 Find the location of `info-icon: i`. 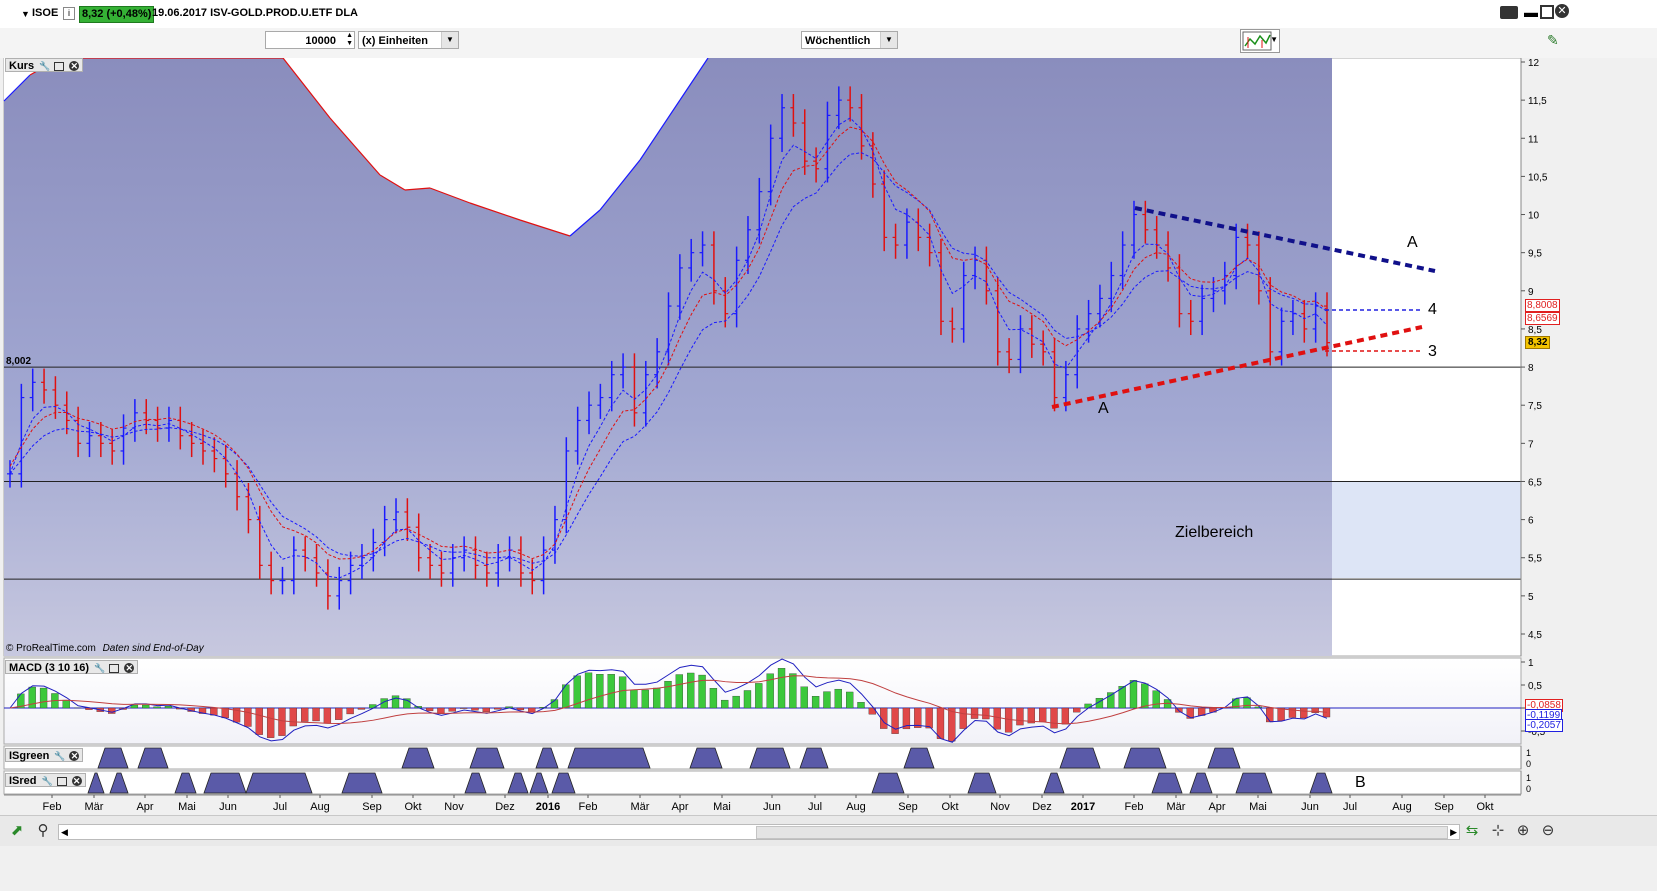

info-icon: i is located at coordinates (69, 13).